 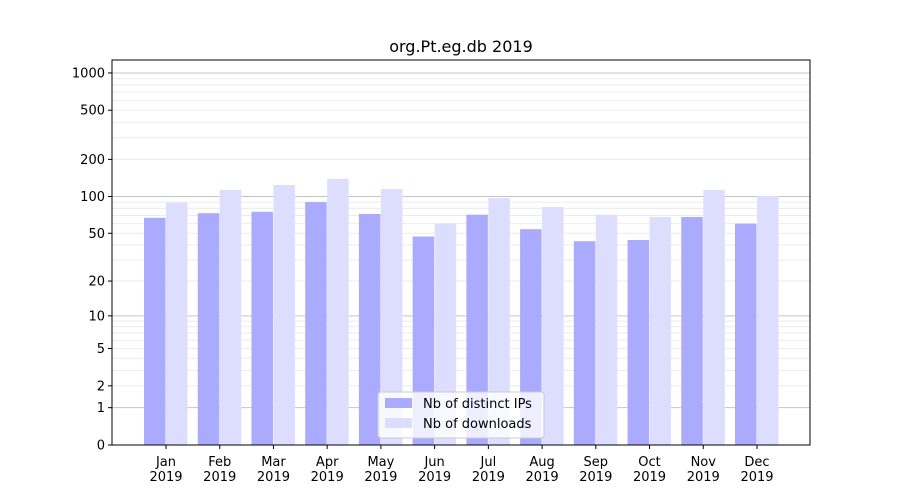 I want to click on x-tick-label: Nov, so click(x=704, y=462).